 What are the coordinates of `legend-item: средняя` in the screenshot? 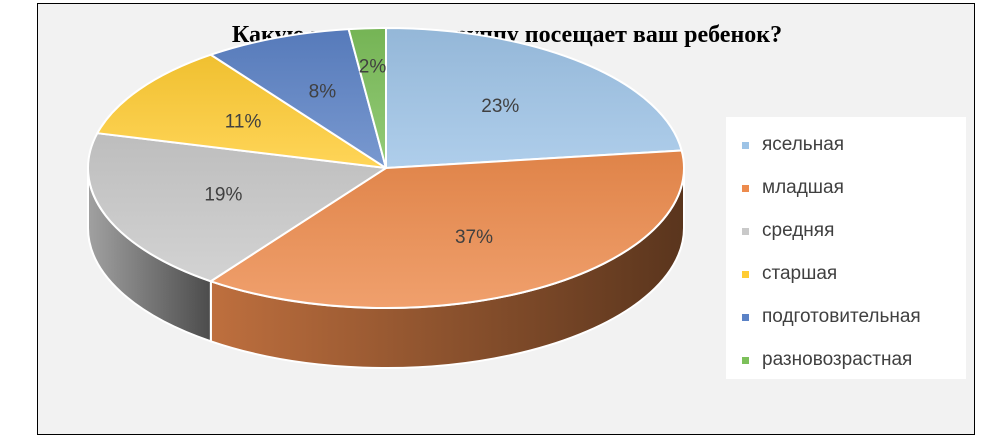 It's located at (788, 231).